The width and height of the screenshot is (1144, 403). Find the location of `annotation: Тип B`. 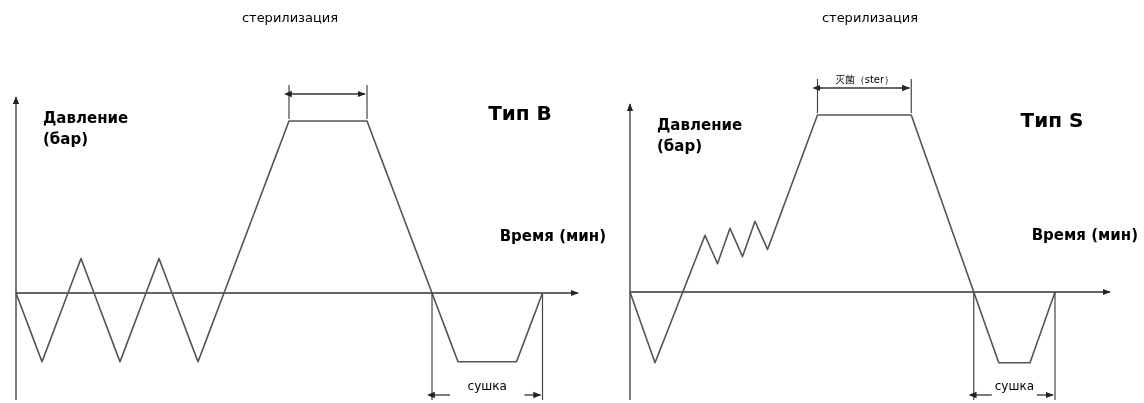

annotation: Тип B is located at coordinates (520, 113).